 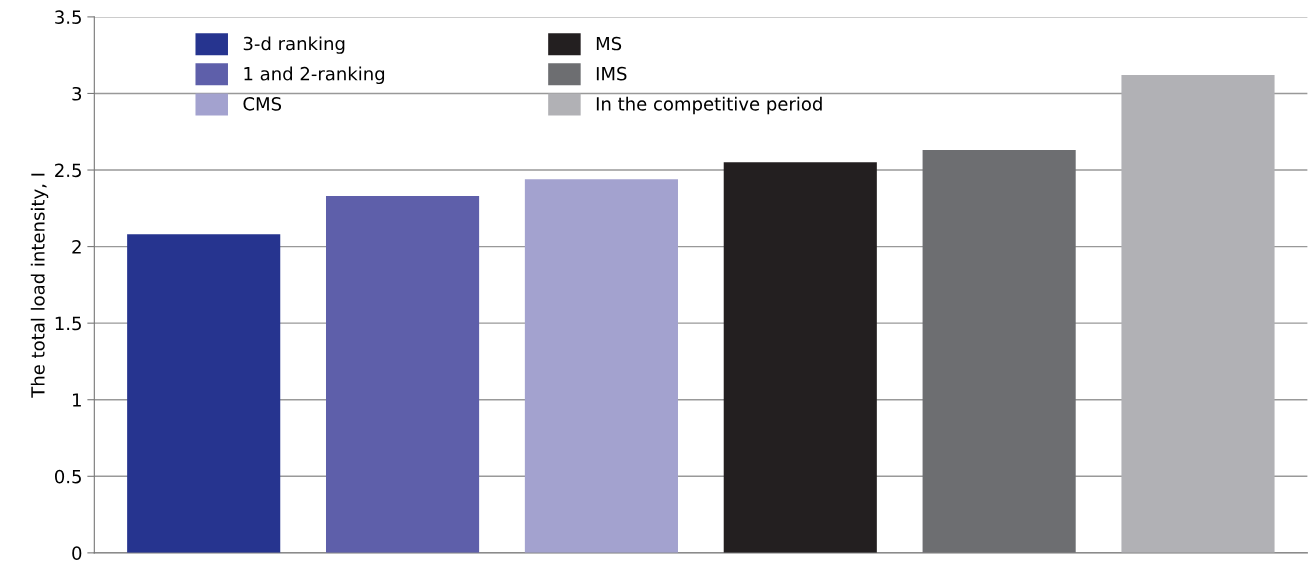 I want to click on legend-label: In the competitive period, so click(x=709, y=105).